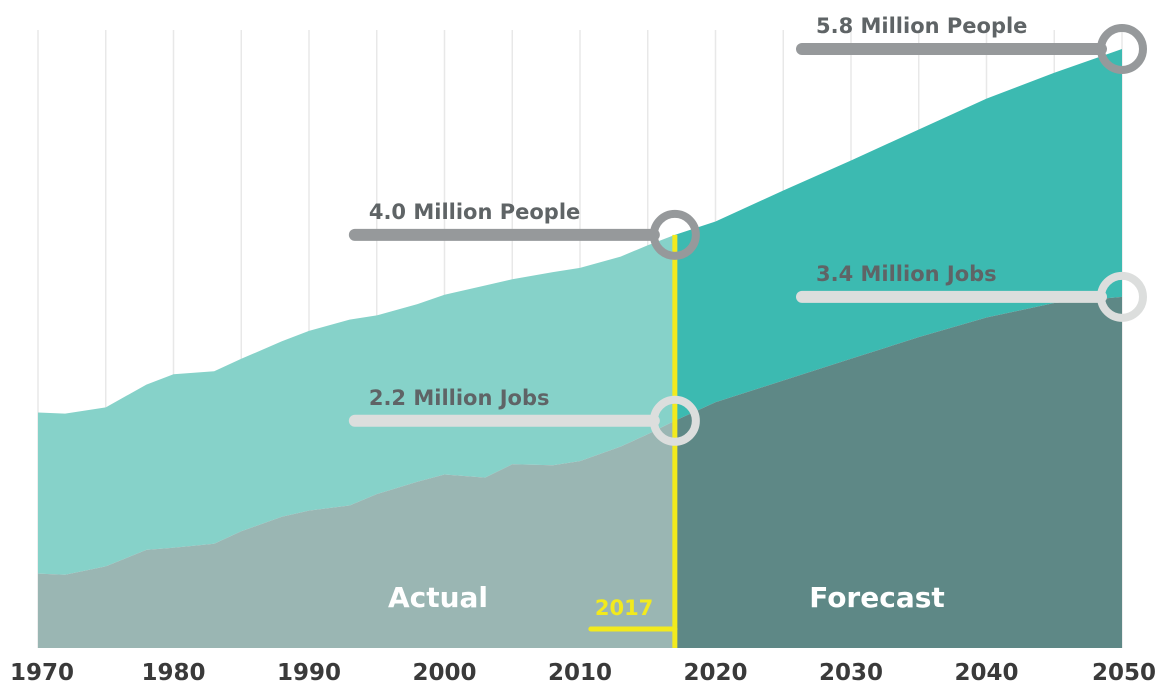 This screenshot has width=1165, height=687. What do you see at coordinates (906, 274) in the screenshot?
I see `annotation-label: 3.4 Million Jobs` at bounding box center [906, 274].